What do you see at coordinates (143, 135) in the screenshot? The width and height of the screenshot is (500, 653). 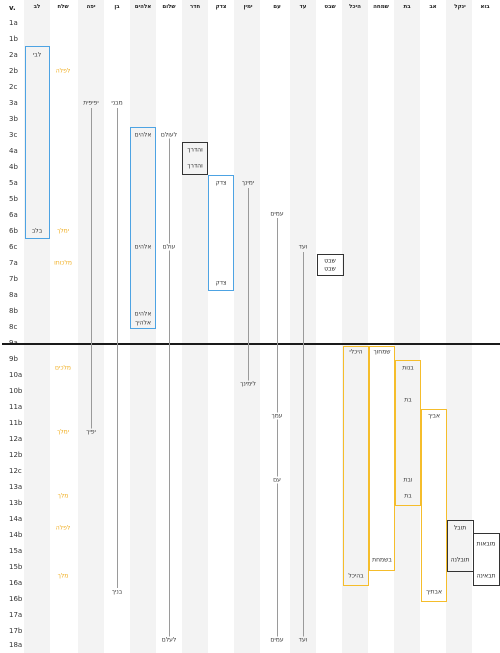 I see `word-elohim-3c: אלהים` at bounding box center [143, 135].